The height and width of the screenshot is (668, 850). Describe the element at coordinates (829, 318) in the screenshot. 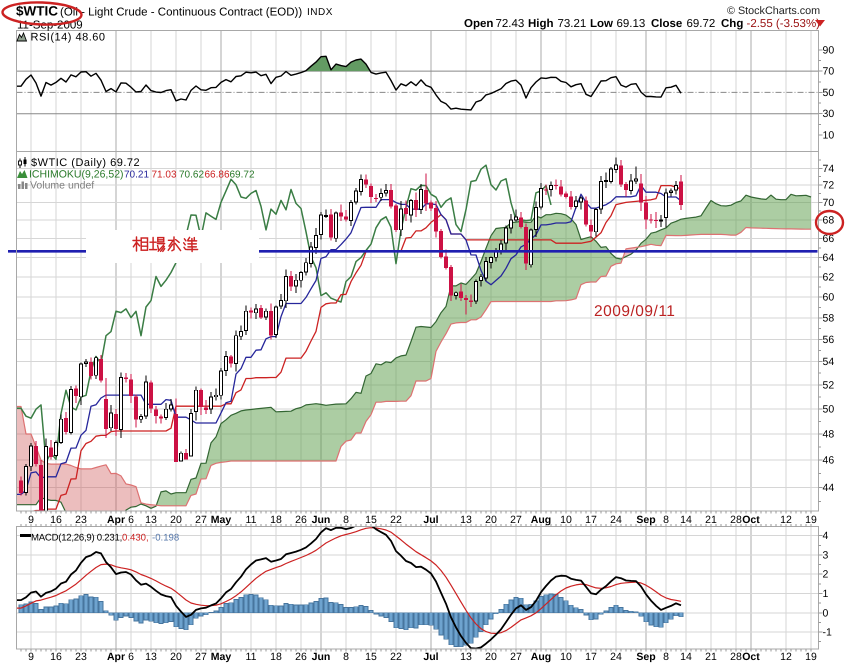

I see `svg-text: 58` at that location.